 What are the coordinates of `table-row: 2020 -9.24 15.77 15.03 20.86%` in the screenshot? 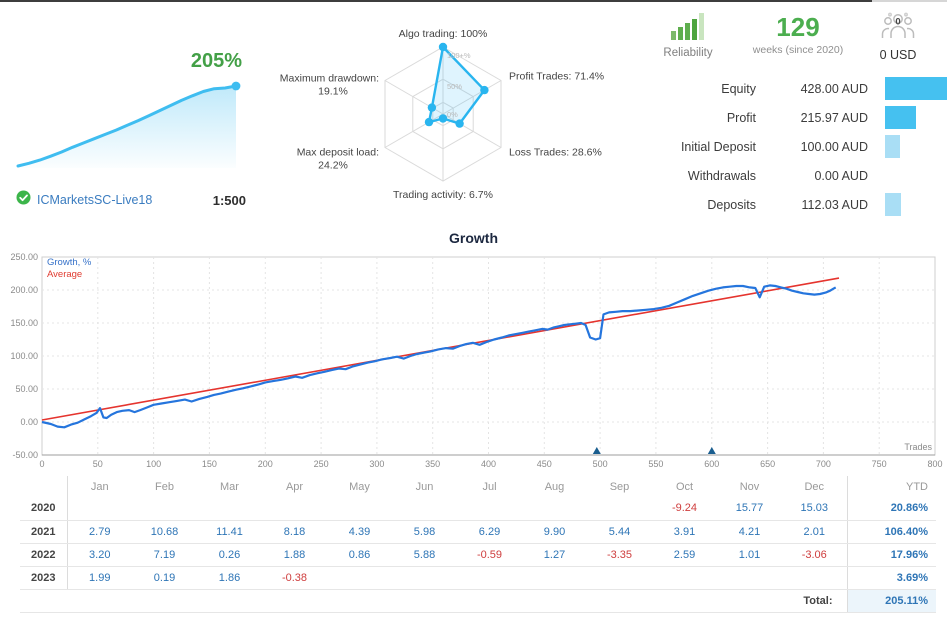 It's located at (478, 509).